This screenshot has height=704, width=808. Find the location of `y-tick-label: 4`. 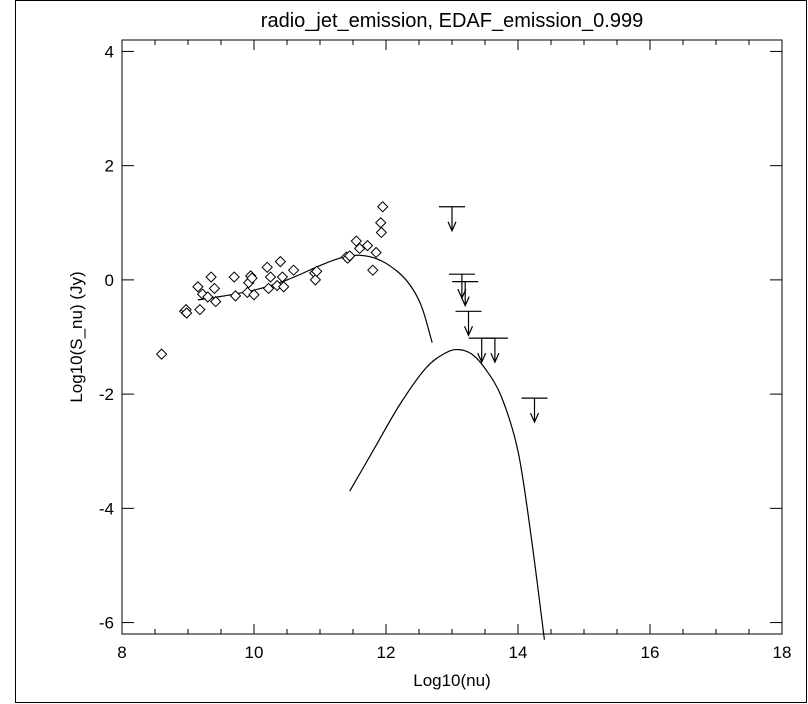

y-tick-label: 4 is located at coordinates (109, 51).